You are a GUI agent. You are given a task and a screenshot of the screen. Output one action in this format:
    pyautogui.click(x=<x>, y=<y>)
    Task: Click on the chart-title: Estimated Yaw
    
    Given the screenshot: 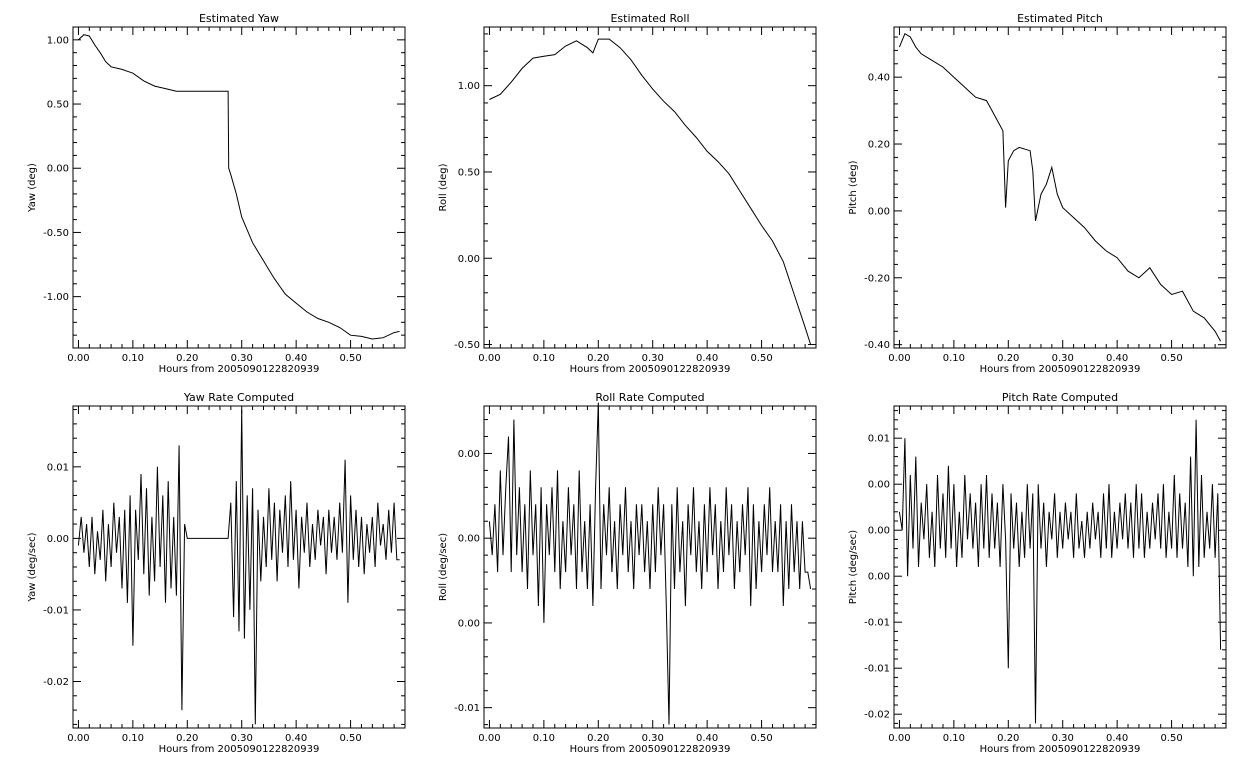 What is the action you would take?
    pyautogui.click(x=239, y=18)
    